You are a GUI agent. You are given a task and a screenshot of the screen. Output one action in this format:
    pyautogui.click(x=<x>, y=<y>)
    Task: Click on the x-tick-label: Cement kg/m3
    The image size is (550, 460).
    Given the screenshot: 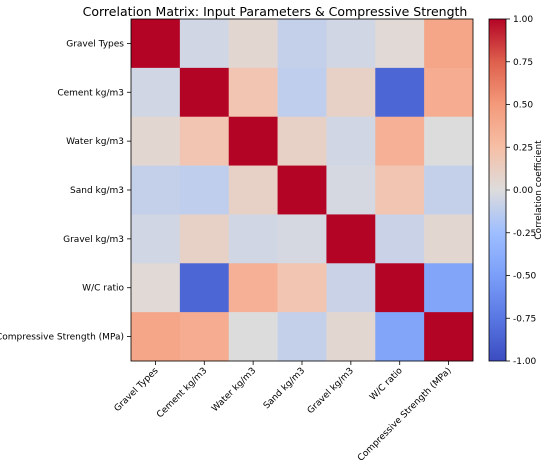 What is the action you would take?
    pyautogui.click(x=182, y=393)
    